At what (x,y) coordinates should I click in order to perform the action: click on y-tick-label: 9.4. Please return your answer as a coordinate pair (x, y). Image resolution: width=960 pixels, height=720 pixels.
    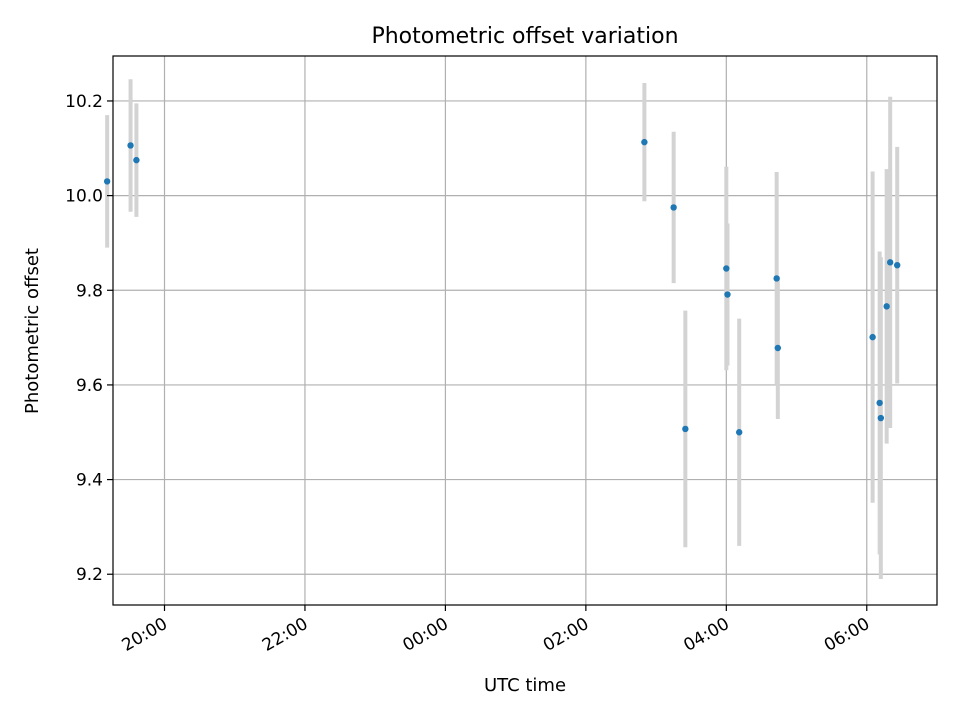
    Looking at the image, I should click on (89, 481).